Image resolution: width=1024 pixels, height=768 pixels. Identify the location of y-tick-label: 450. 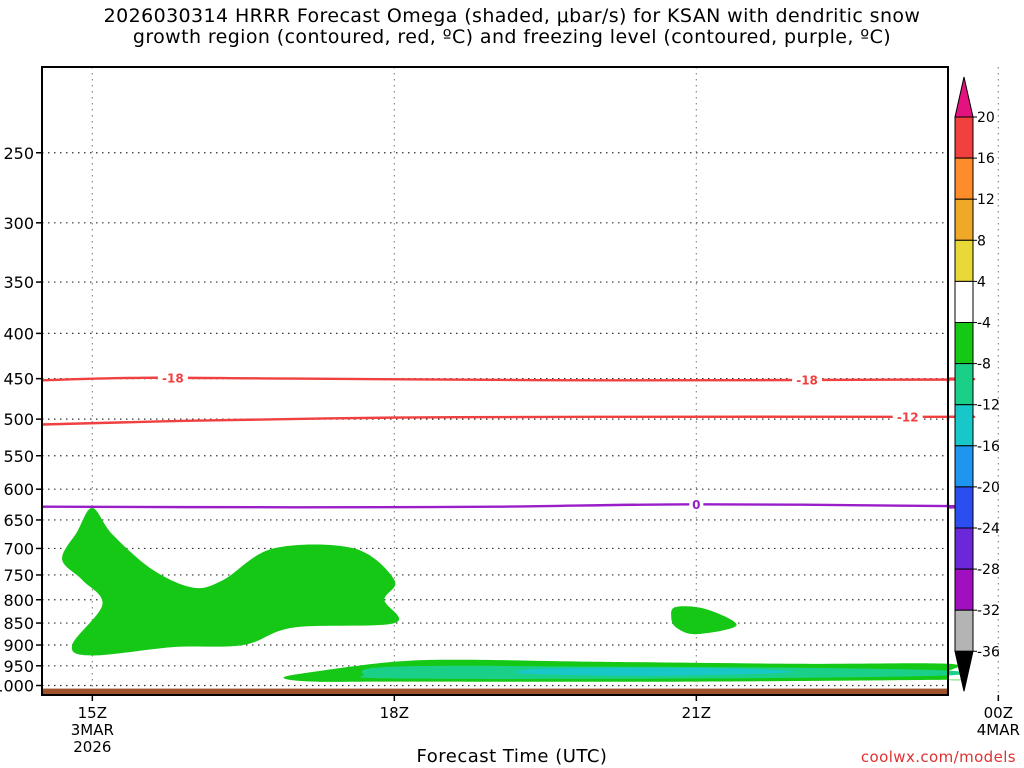
(18, 379).